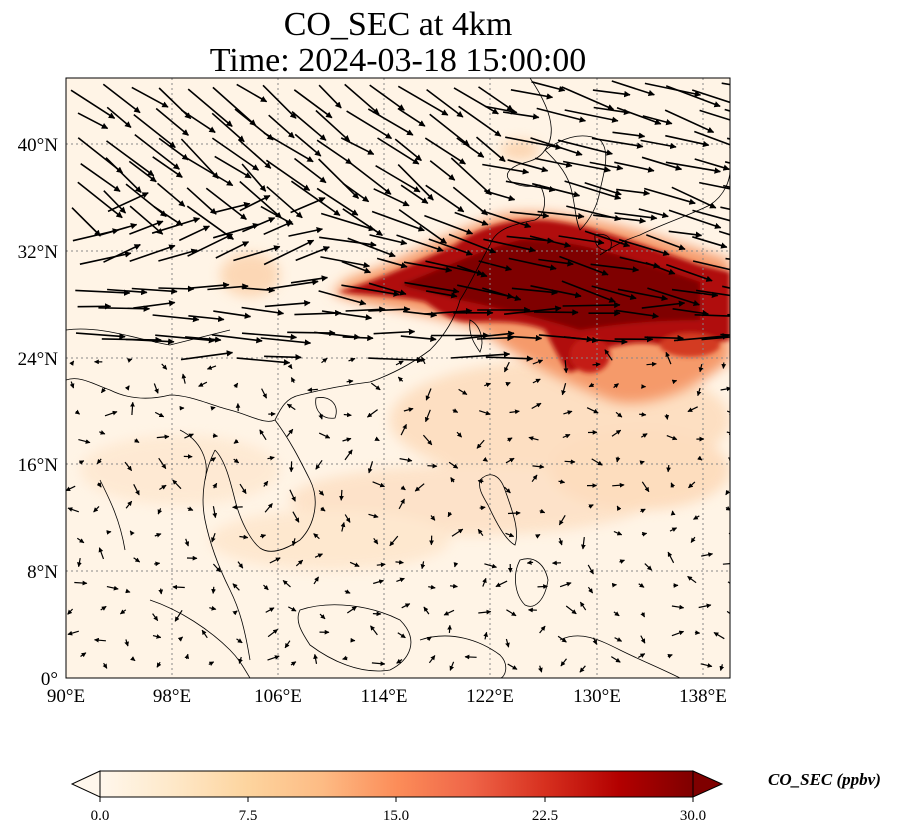  What do you see at coordinates (824, 779) in the screenshot?
I see `colorbar-label: CO_SEC (ppbv)` at bounding box center [824, 779].